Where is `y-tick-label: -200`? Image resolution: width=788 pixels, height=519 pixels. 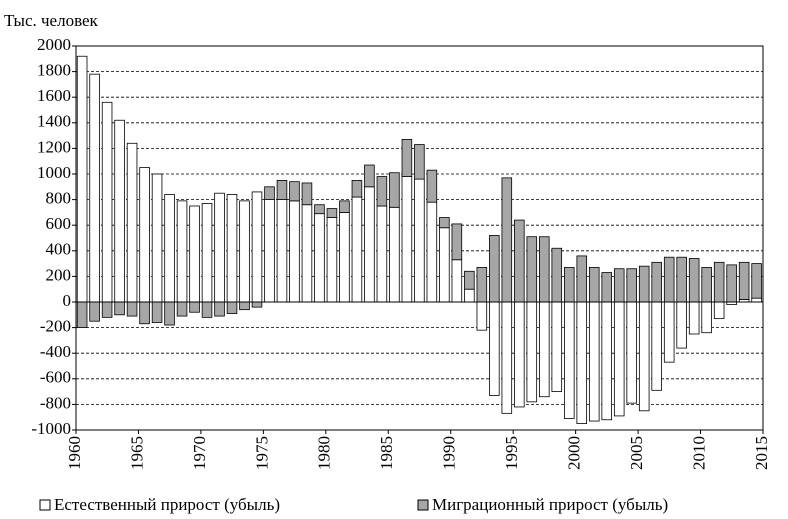 y-tick-label: -200 is located at coordinates (55, 326).